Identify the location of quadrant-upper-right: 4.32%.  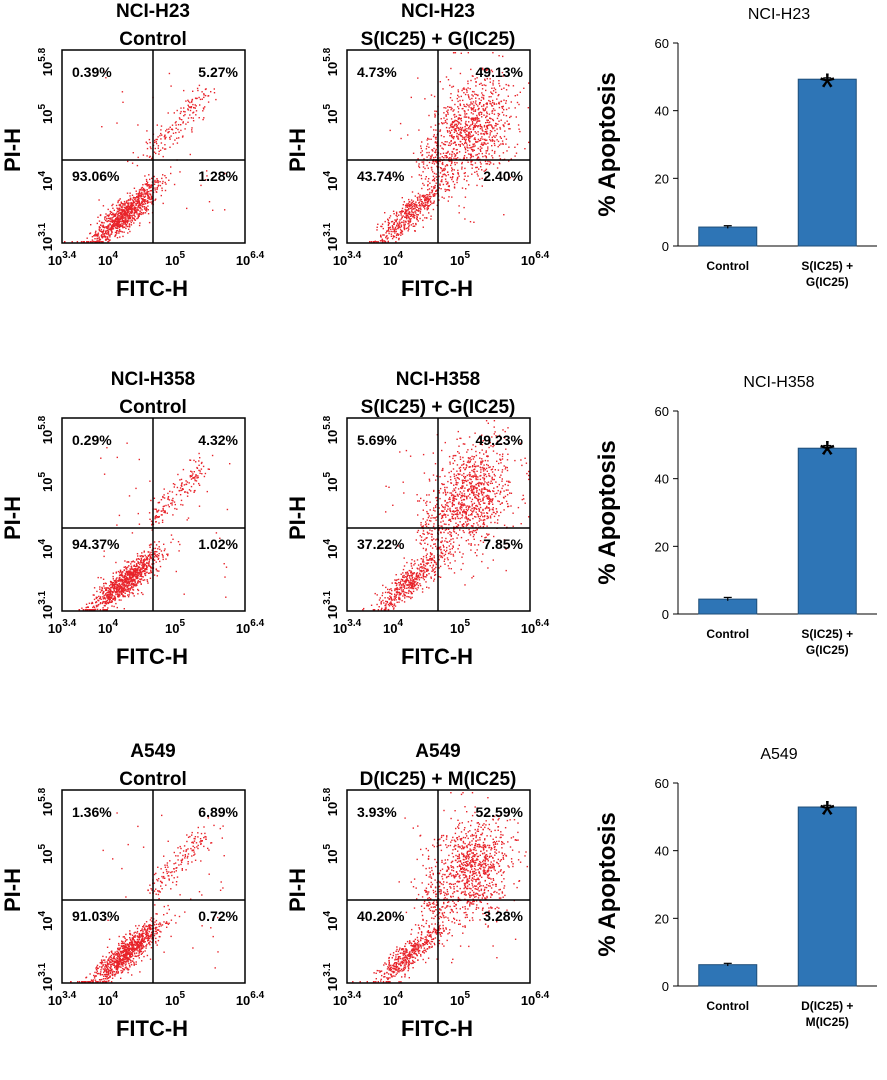
(218, 440).